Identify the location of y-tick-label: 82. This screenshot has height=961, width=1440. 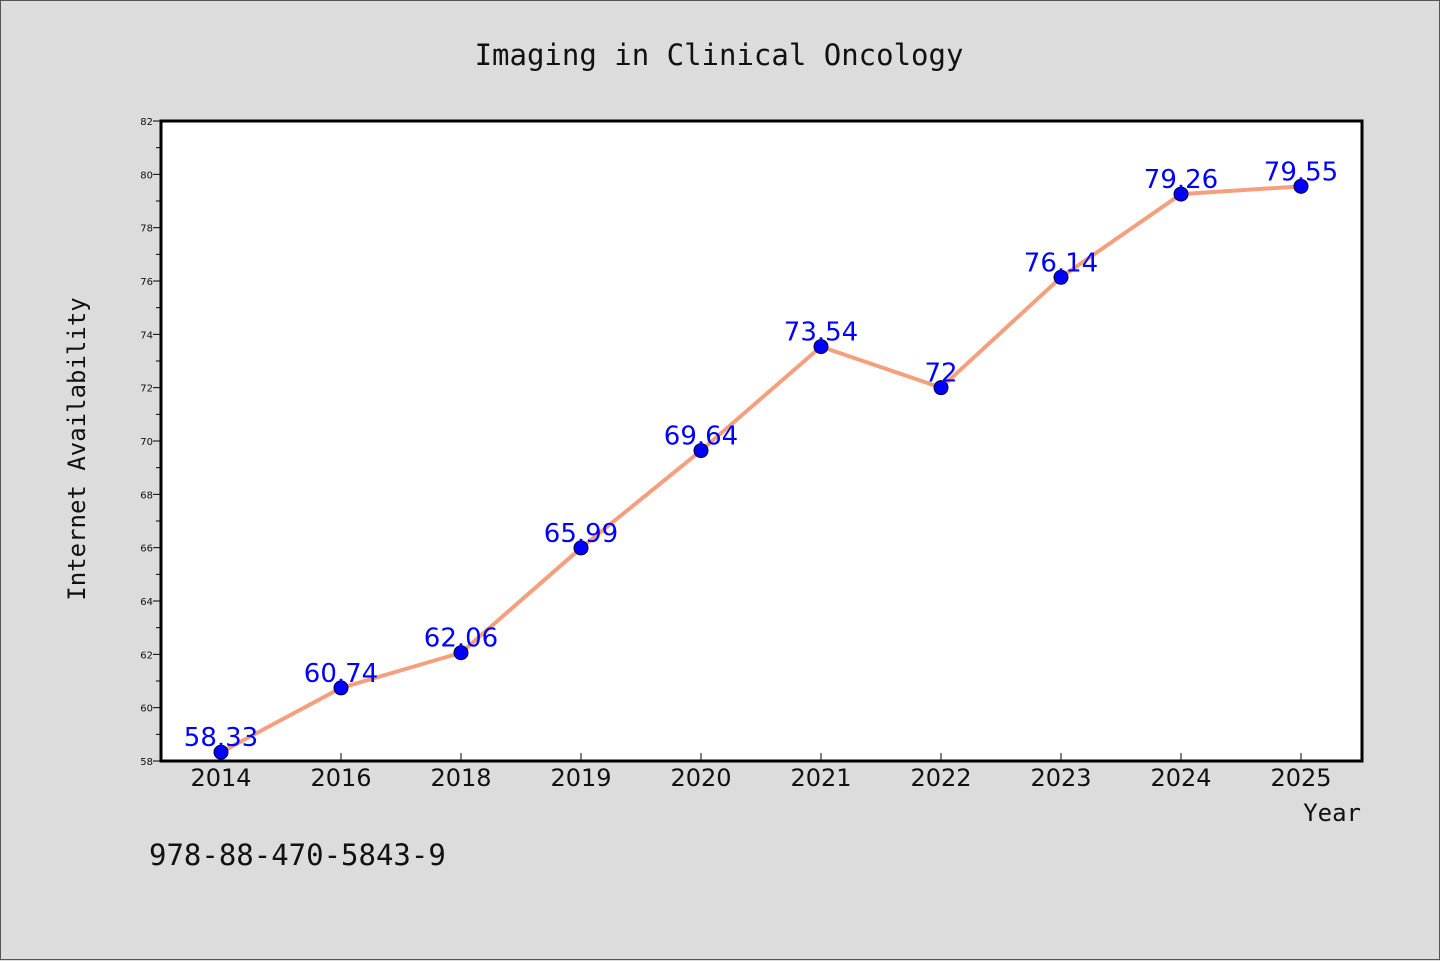
(146, 122).